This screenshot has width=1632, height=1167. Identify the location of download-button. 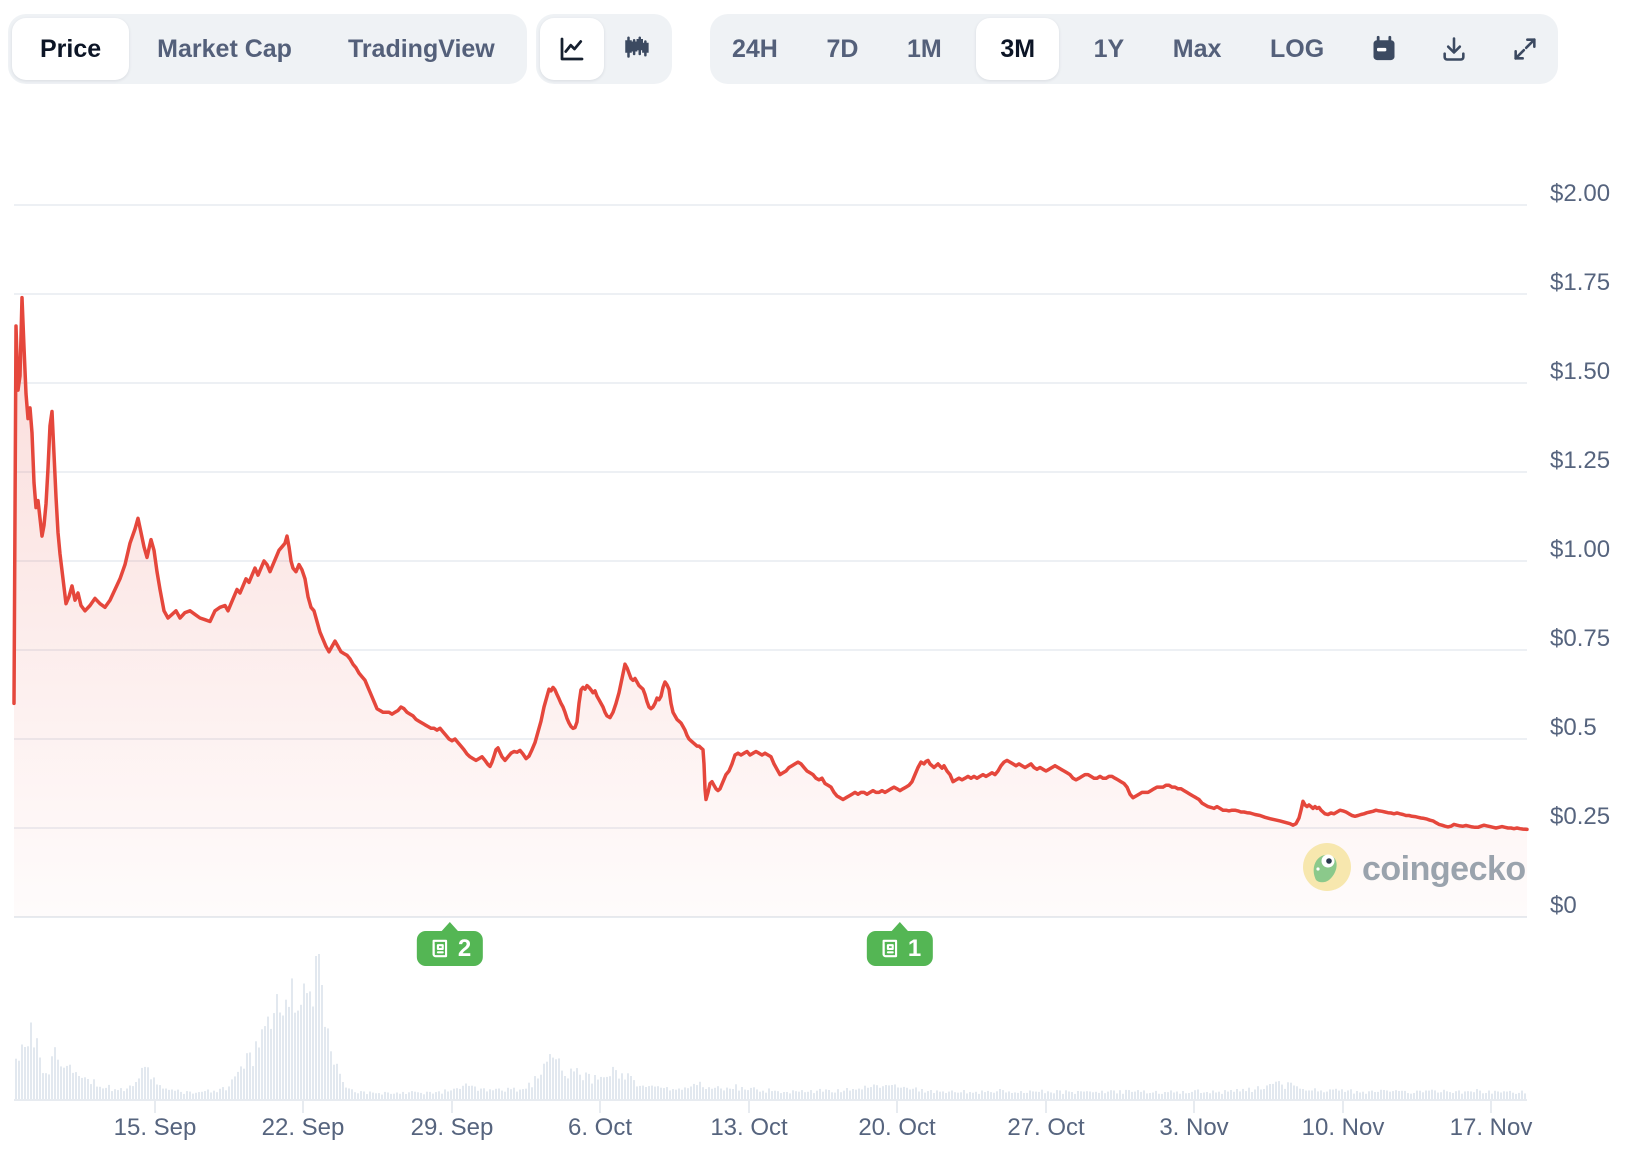
(1454, 49).